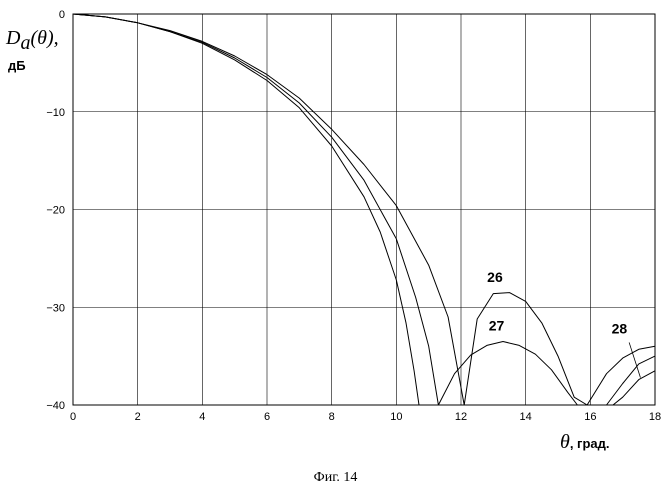 The image size is (671, 500). Describe the element at coordinates (396, 417) in the screenshot. I see `x-tick-label: 10` at that location.